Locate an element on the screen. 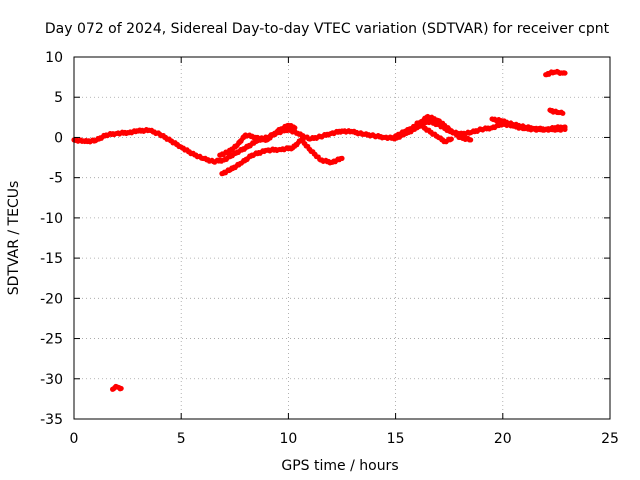 This screenshot has width=640, height=480. series-dip-track is located at coordinates (434, 132).